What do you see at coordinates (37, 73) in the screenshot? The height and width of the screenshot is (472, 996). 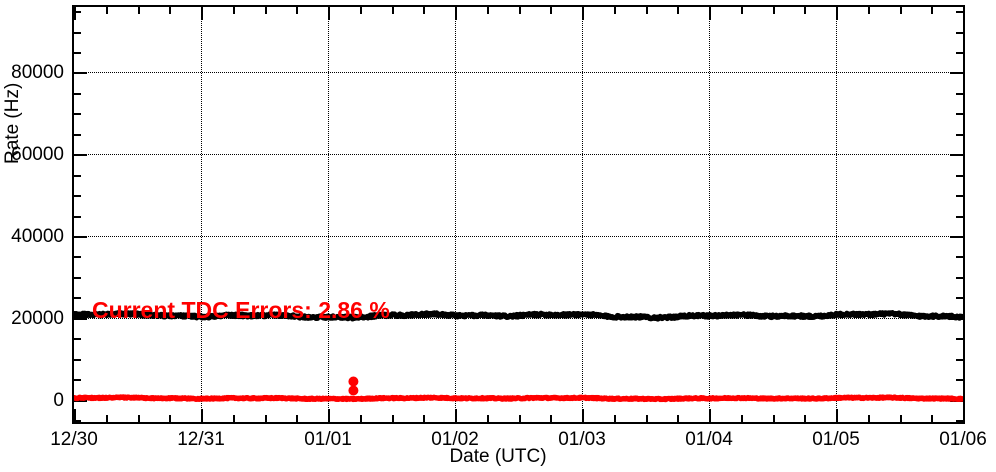 I see `y-tick-label: 80000` at bounding box center [37, 73].